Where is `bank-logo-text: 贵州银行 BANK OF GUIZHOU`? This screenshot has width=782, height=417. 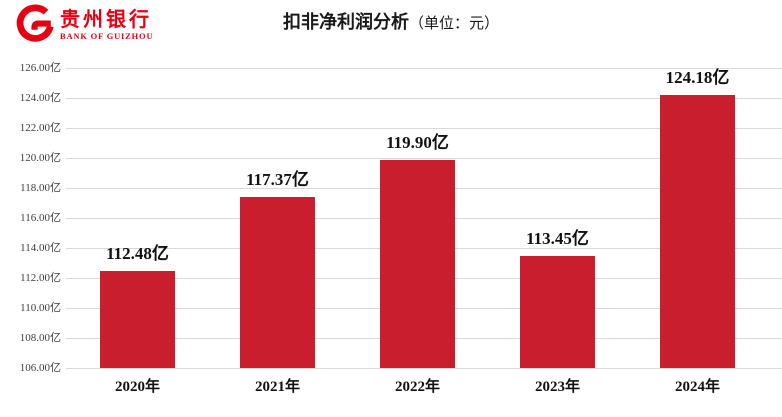 bank-logo-text: 贵州银行 BANK OF GUIZHOU is located at coordinates (106, 25).